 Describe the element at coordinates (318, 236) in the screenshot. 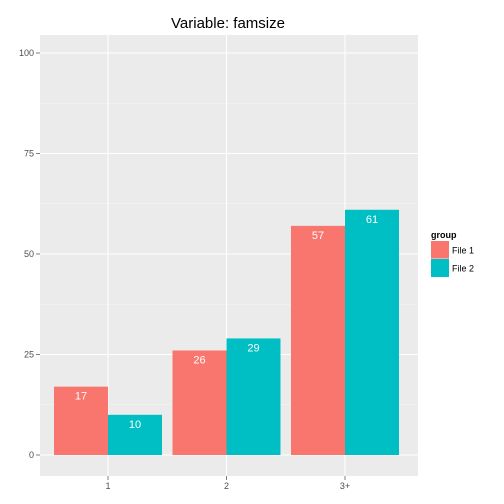

I see `bar-label: 57` at that location.